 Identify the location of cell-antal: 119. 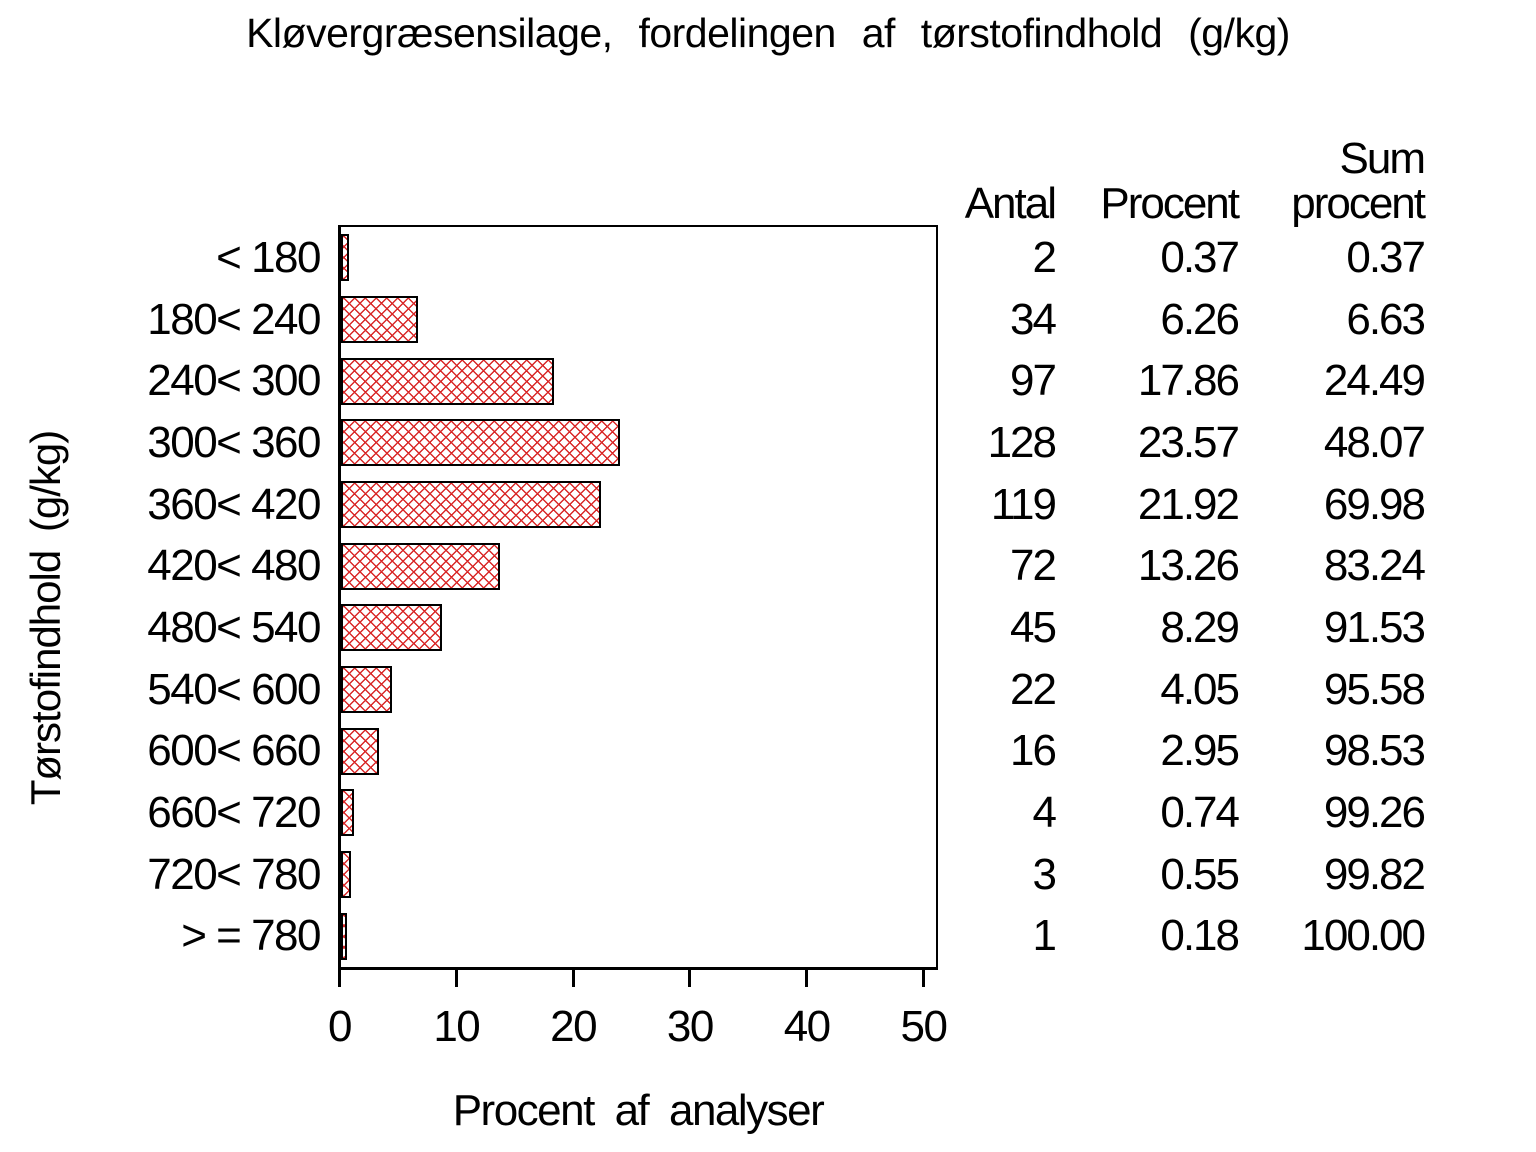
(1023, 504).